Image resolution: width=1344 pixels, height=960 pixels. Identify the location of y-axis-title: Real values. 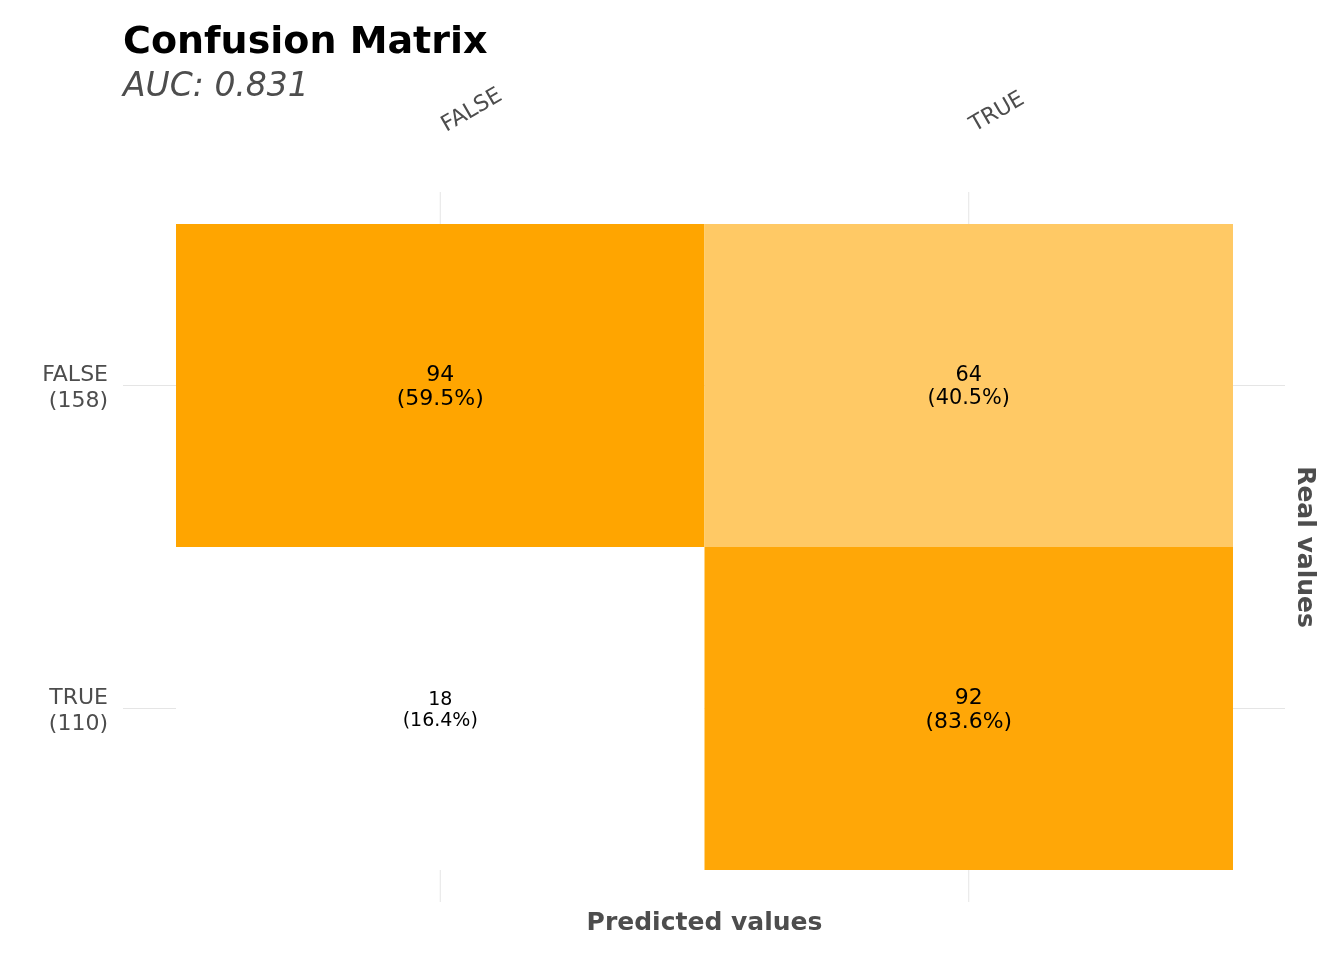
(1306, 547).